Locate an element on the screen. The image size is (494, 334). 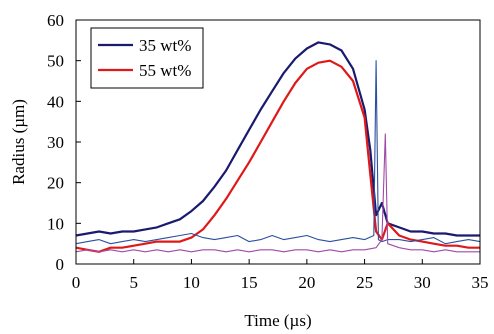
x-tick-label-2: 10 is located at coordinates (191, 282).